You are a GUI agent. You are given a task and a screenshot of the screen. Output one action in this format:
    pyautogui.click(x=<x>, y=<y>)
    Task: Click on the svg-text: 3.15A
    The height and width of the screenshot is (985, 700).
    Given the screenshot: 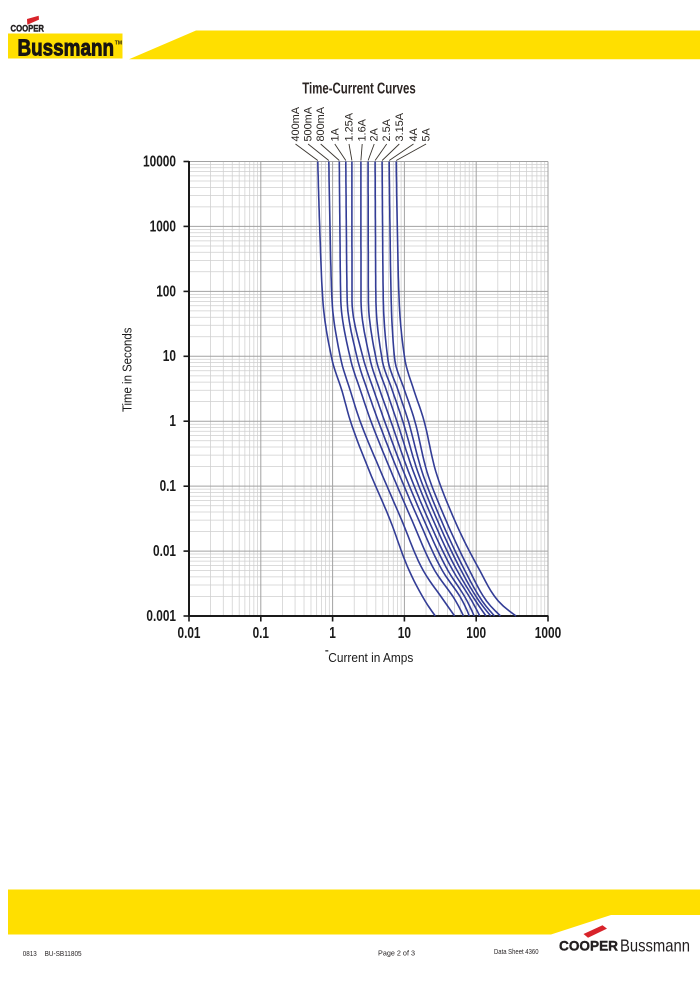 What is the action you would take?
    pyautogui.click(x=400, y=126)
    